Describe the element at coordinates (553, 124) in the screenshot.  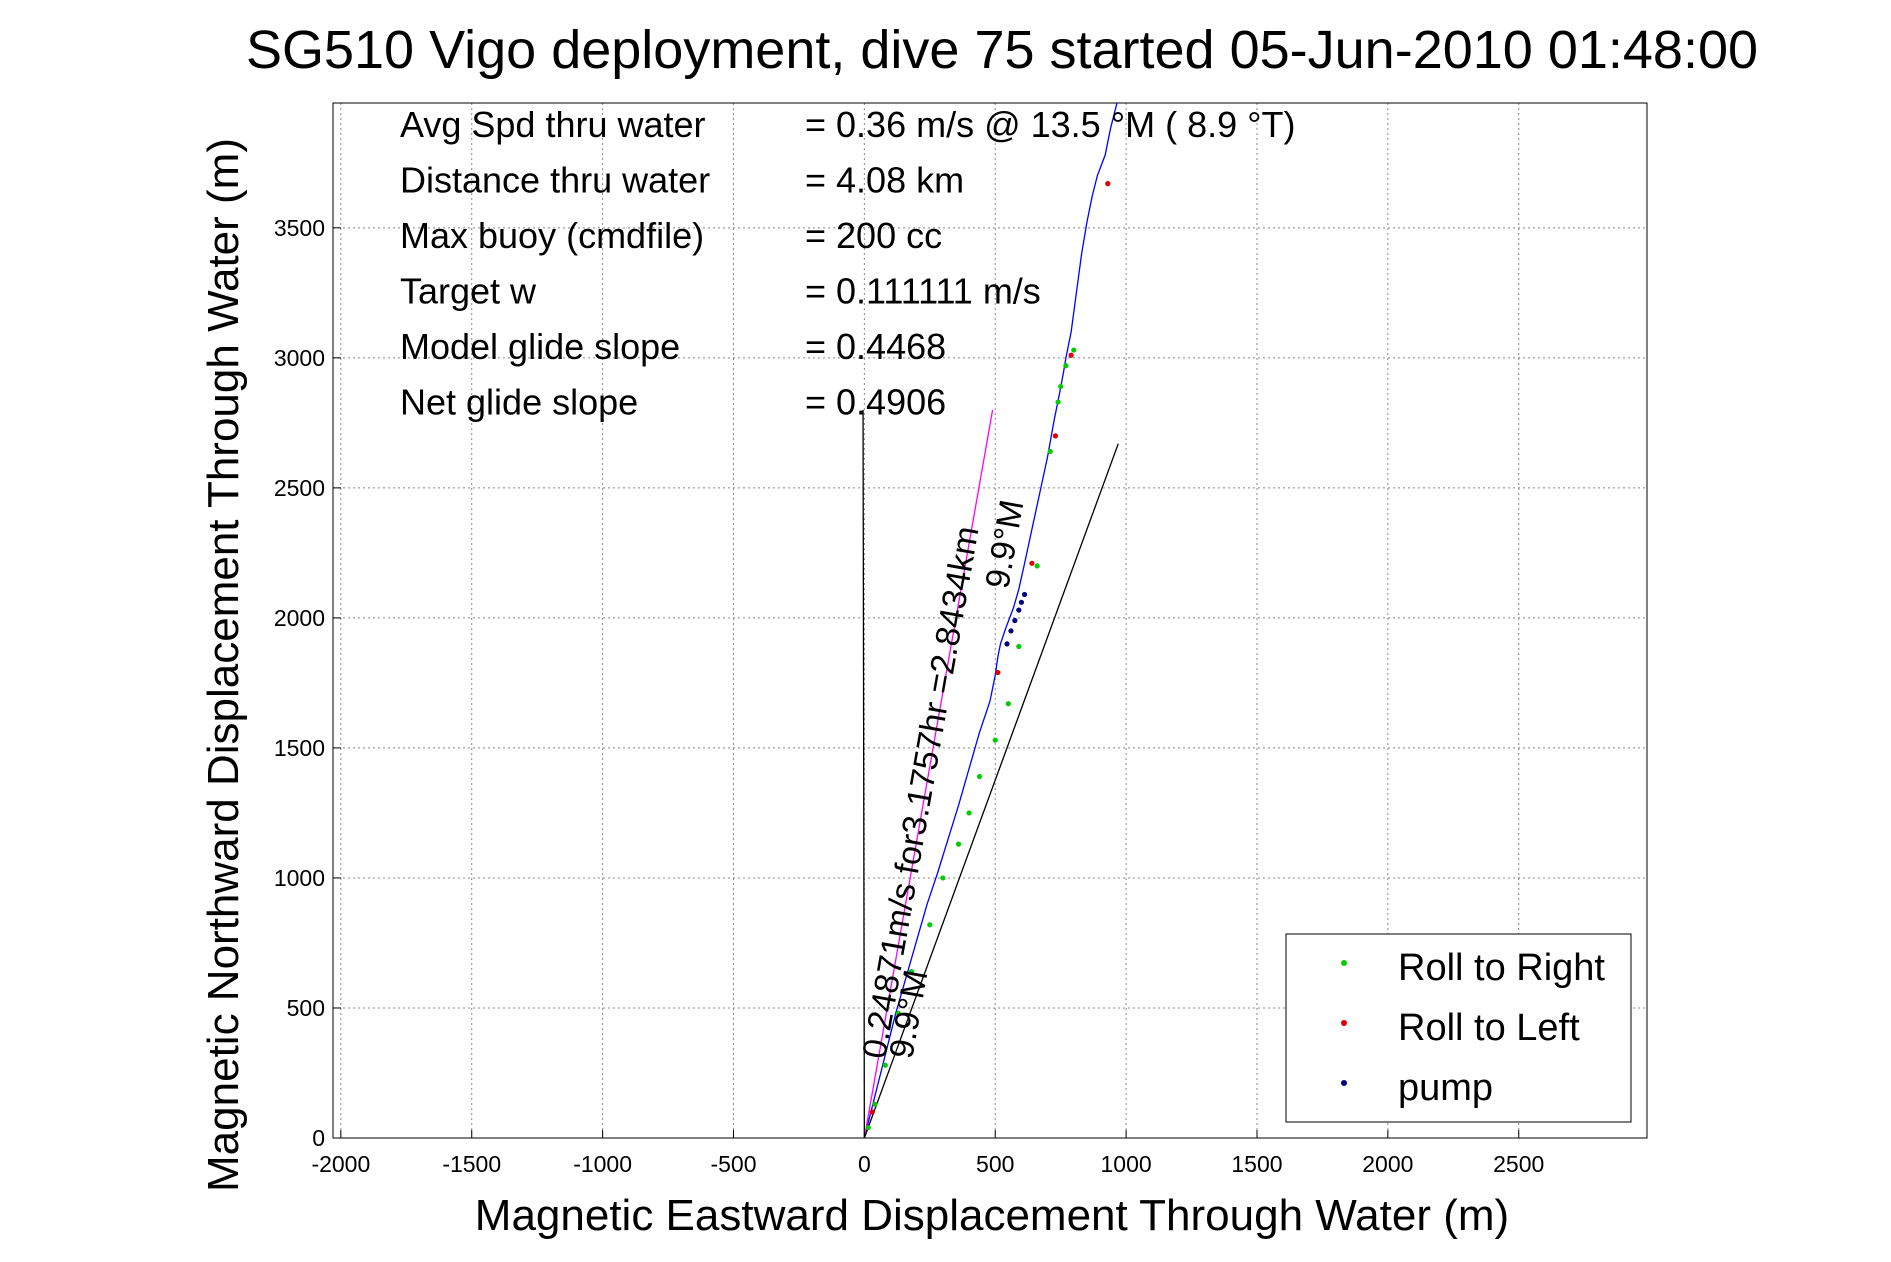
I see `stat-label: Avg Spd thru water` at that location.